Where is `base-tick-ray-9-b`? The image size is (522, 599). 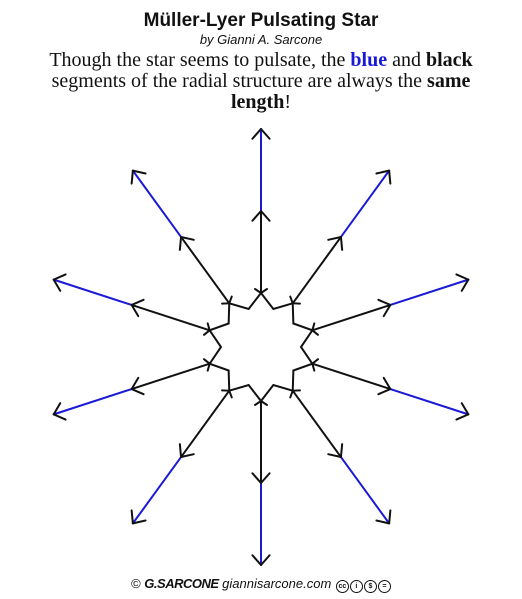 base-tick-ray-9-b is located at coordinates (230, 300).